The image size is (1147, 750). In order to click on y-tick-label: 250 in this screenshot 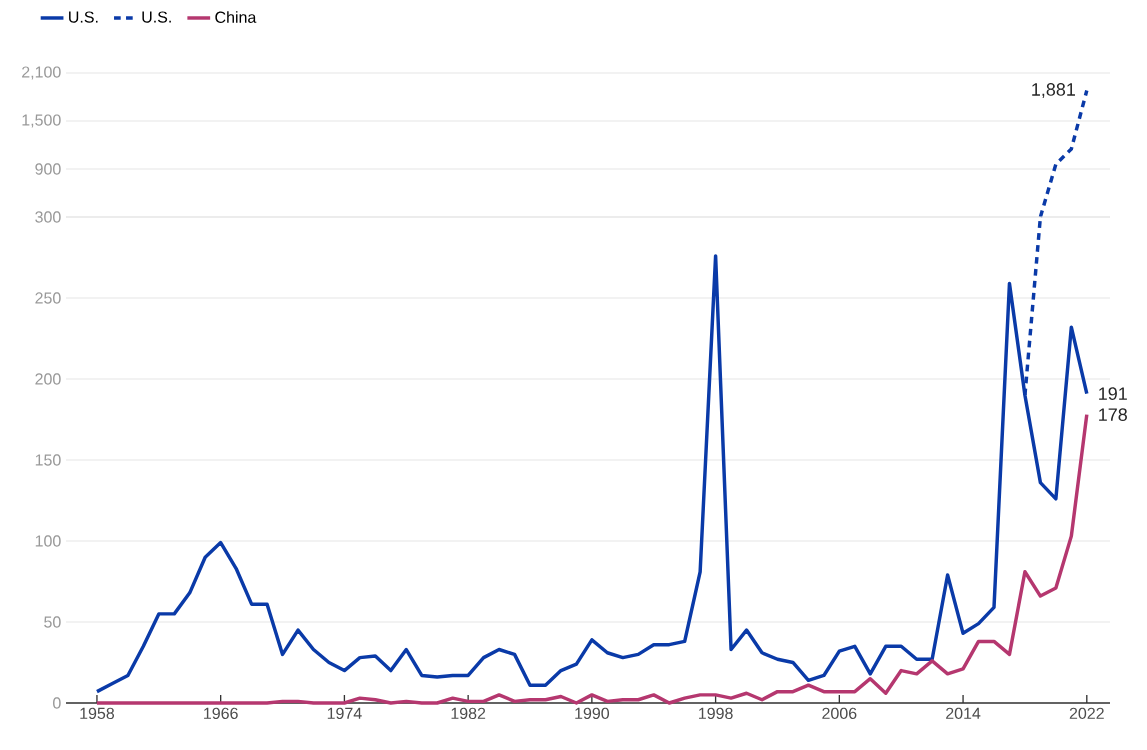, I will do `click(48, 298)`.